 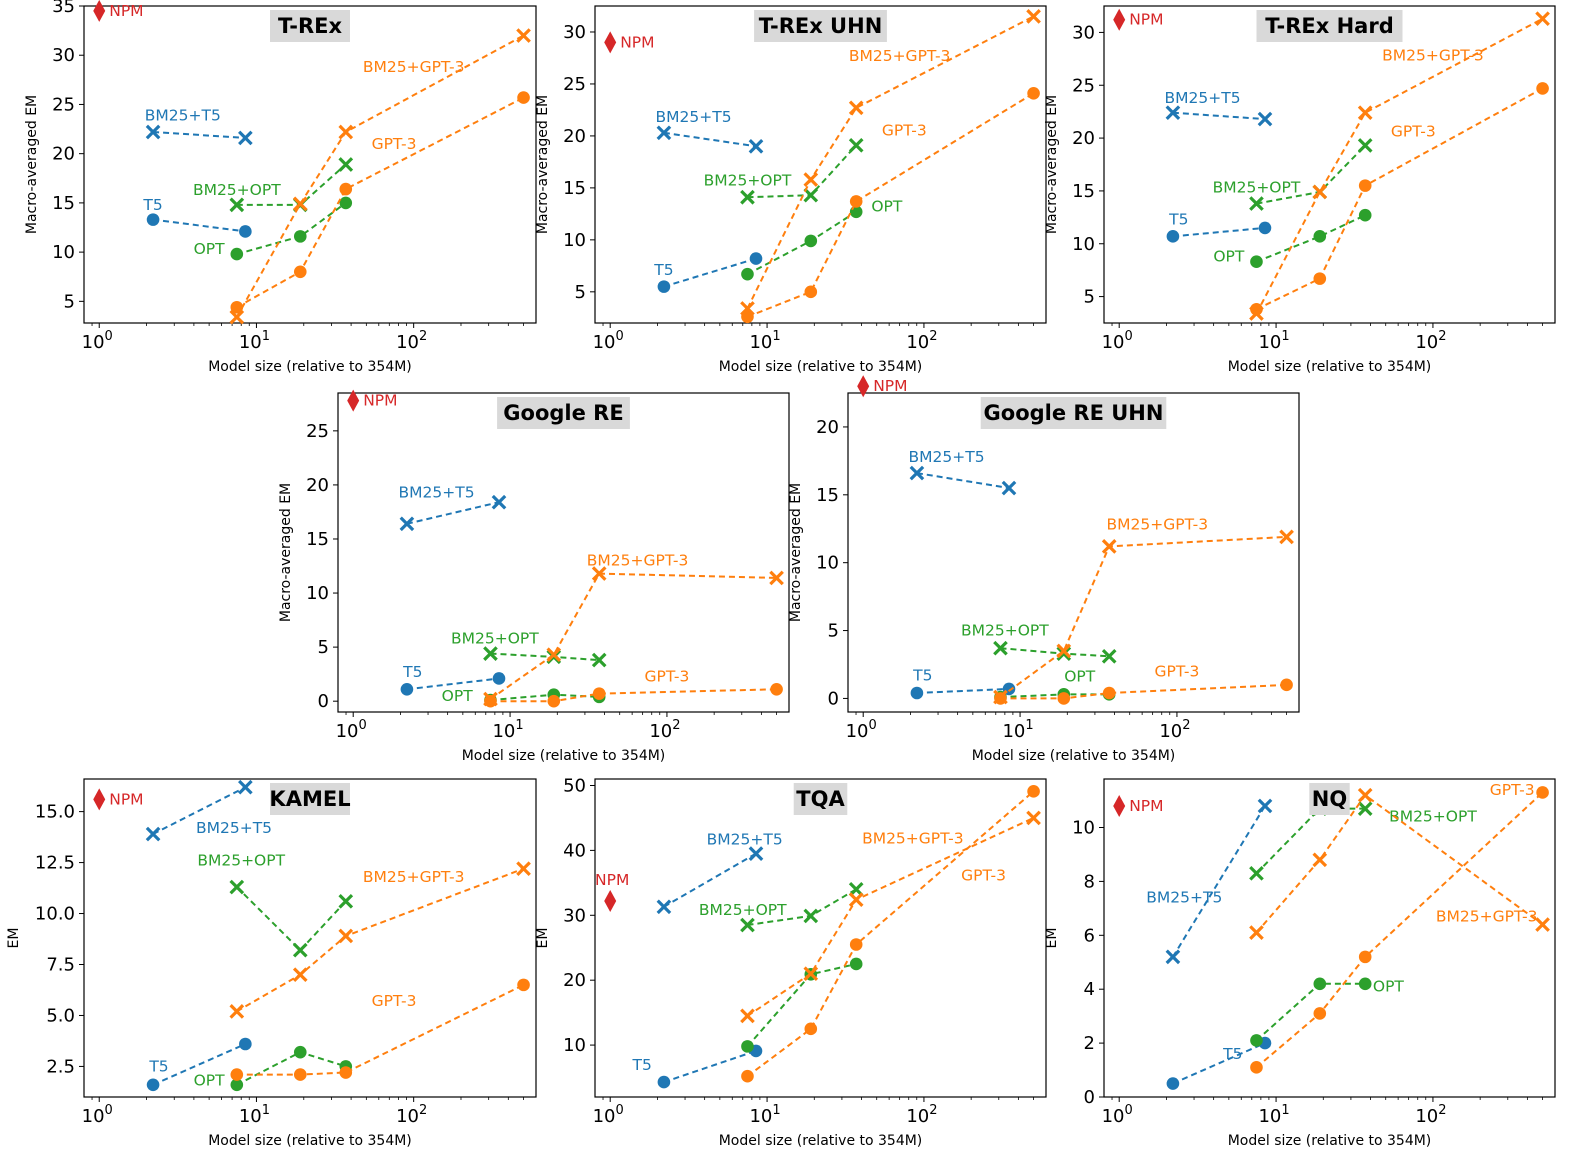 I want to click on y-tick-label: 20, so click(x=63, y=154).